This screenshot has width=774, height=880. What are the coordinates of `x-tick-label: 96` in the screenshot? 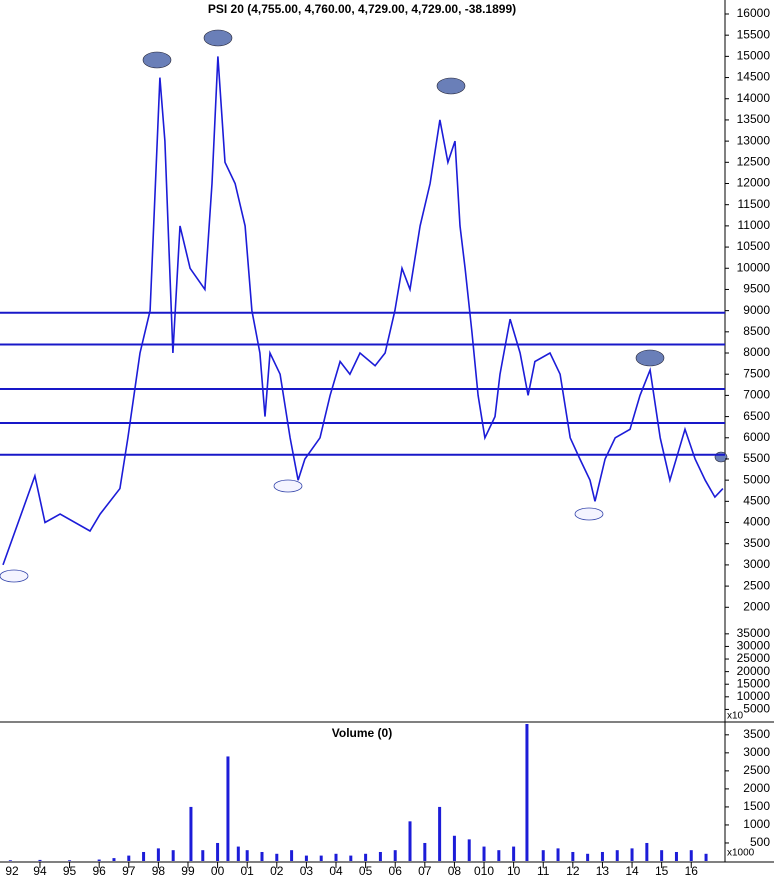 It's located at (99, 871).